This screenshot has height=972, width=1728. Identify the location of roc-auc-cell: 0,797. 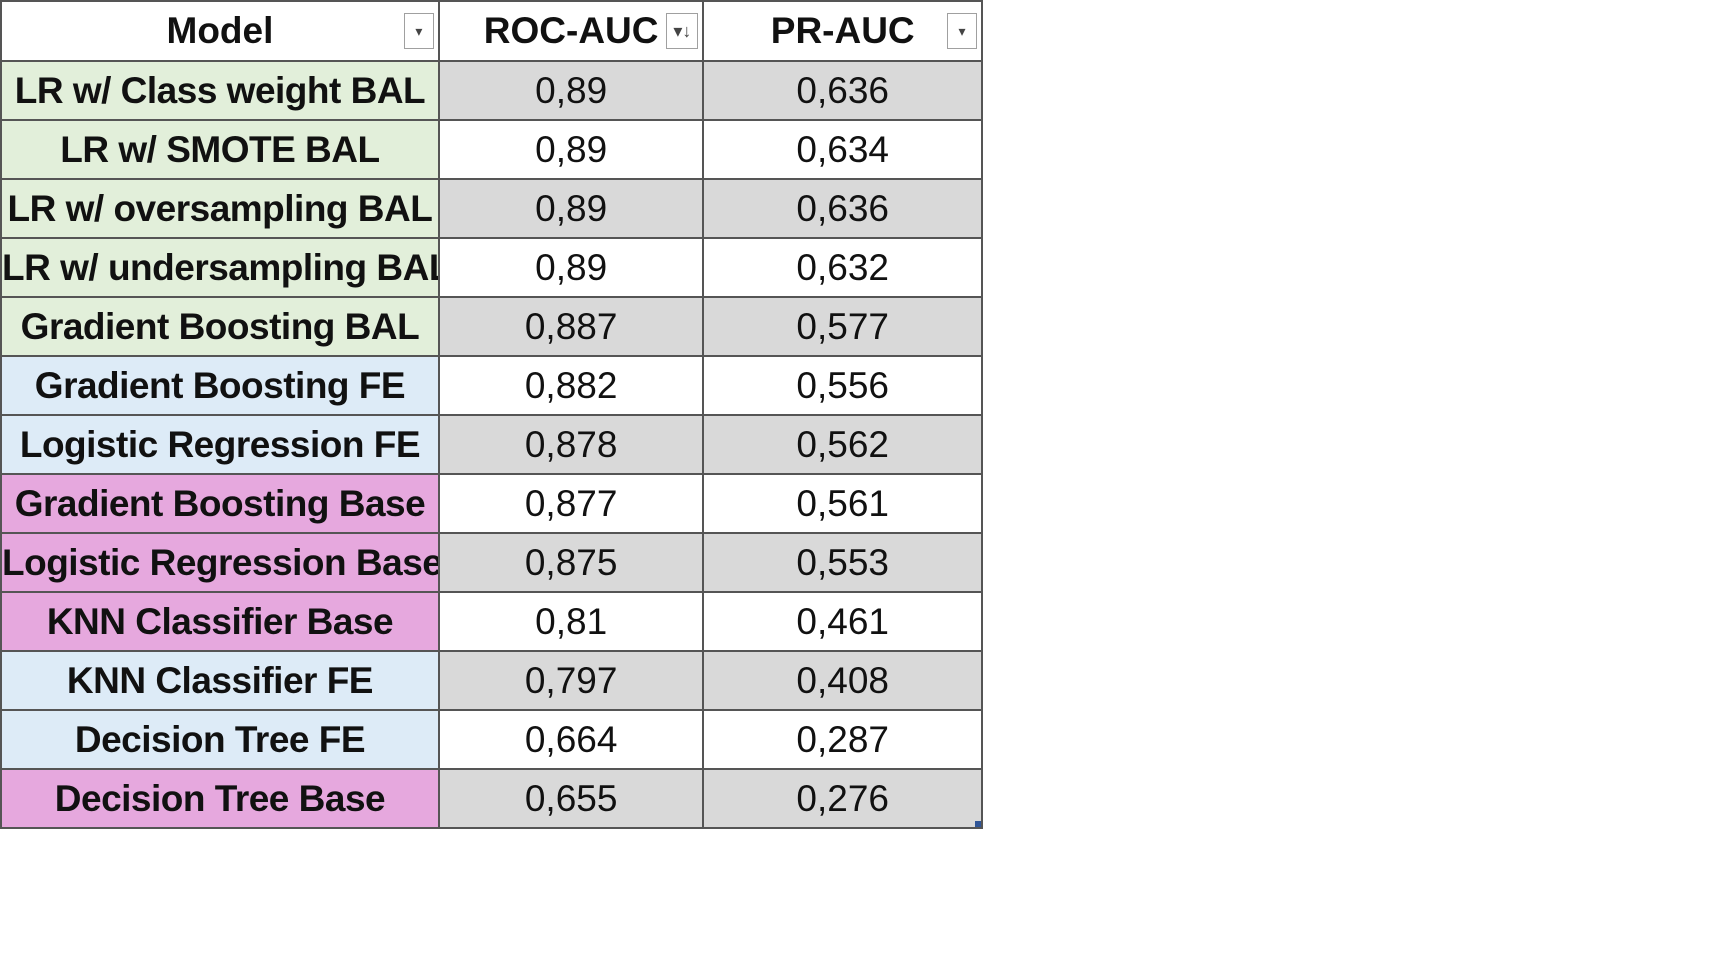
(571, 680).